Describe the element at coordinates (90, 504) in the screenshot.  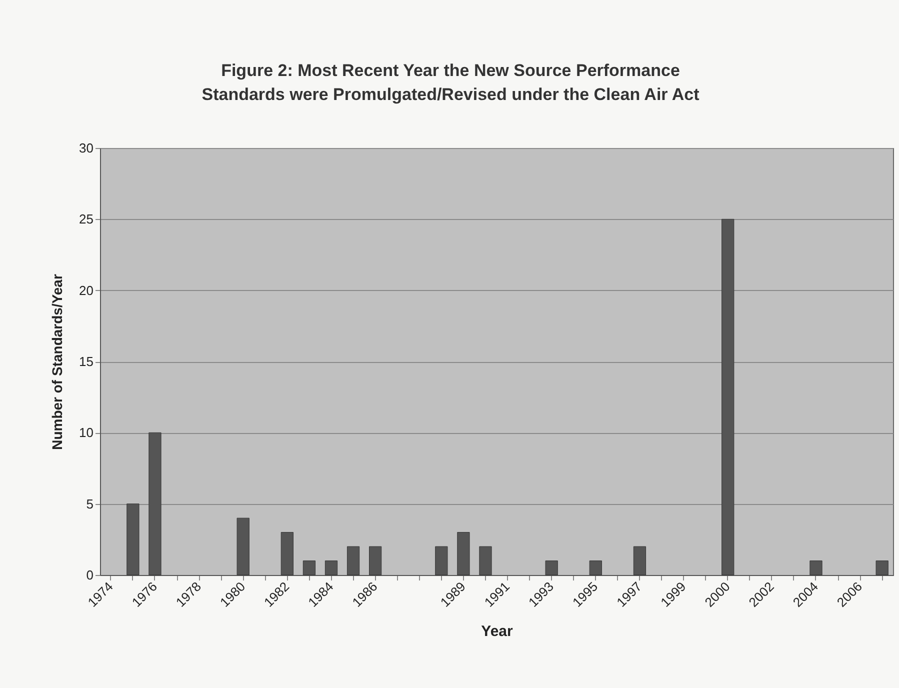
I see `y-tick-label: 5` at that location.